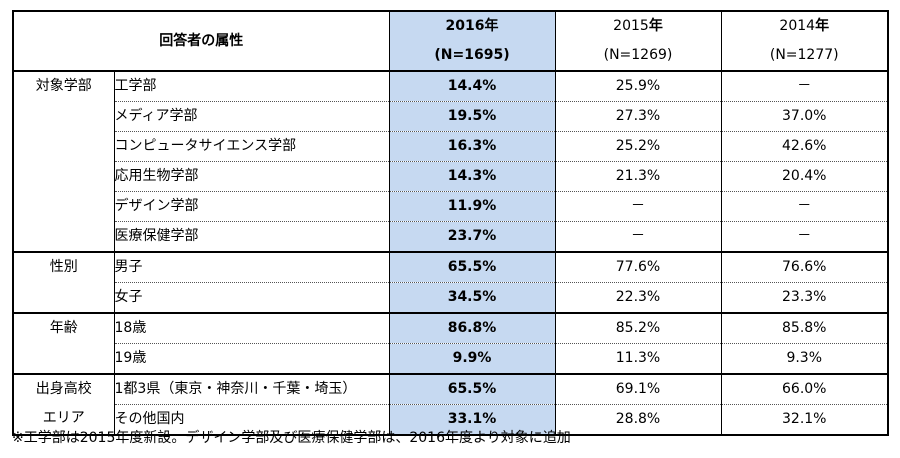  What do you see at coordinates (471, 41) in the screenshot?
I see `column-header-2016: 2016年 (N=1695)` at bounding box center [471, 41].